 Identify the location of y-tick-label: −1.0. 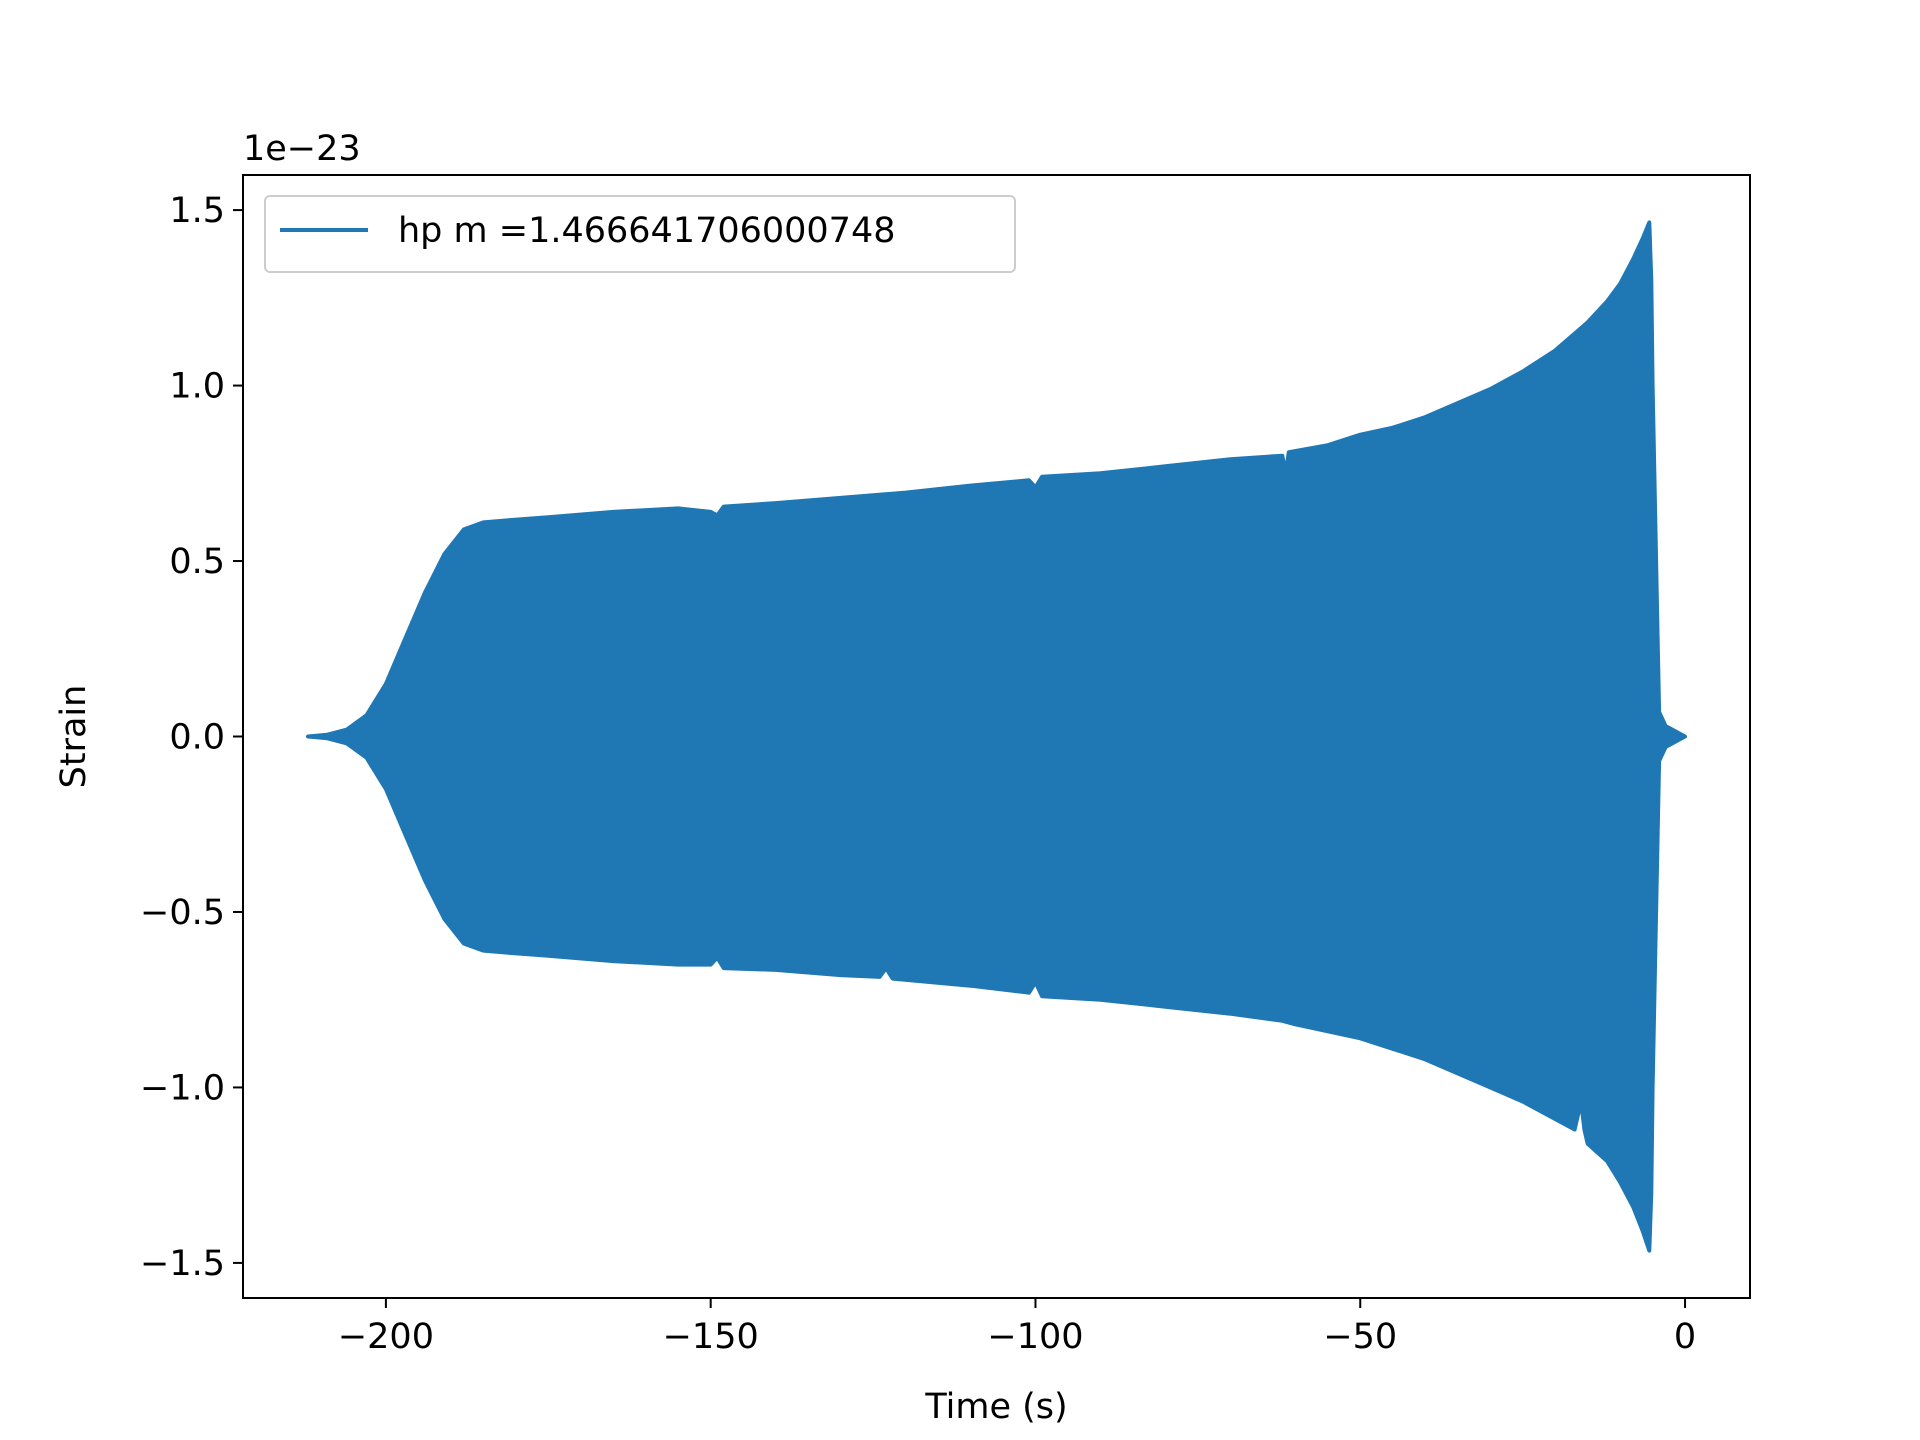
(182, 1088).